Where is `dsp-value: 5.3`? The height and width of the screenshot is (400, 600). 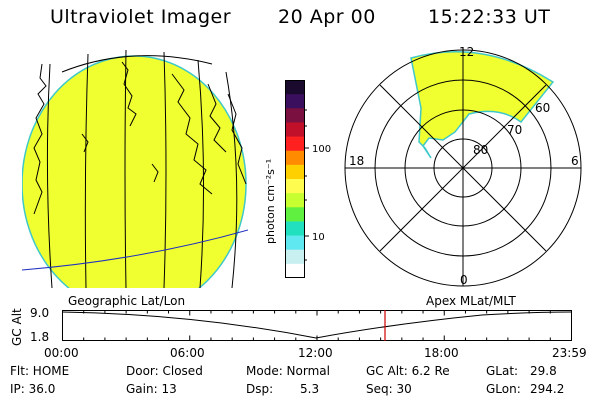 dsp-value: 5.3 is located at coordinates (310, 389).